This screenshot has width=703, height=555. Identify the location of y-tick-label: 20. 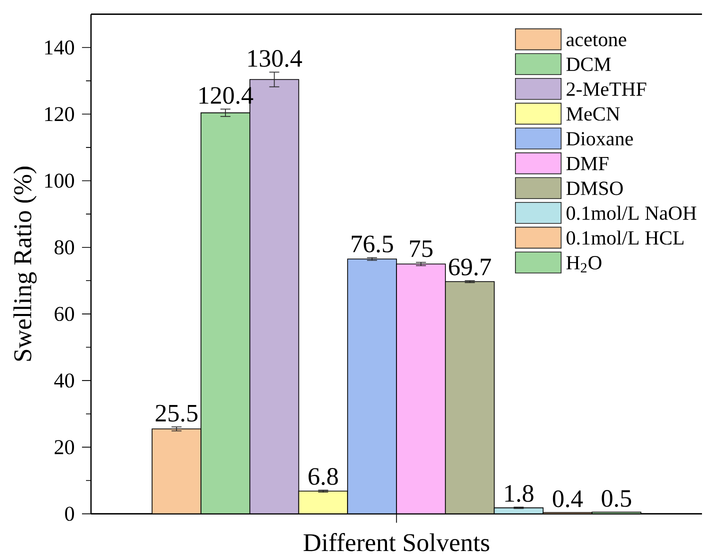
(64, 447).